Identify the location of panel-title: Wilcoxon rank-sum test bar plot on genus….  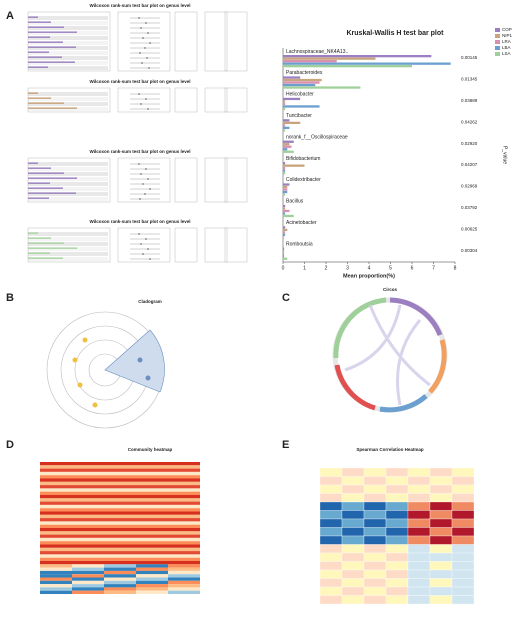
(140, 151).